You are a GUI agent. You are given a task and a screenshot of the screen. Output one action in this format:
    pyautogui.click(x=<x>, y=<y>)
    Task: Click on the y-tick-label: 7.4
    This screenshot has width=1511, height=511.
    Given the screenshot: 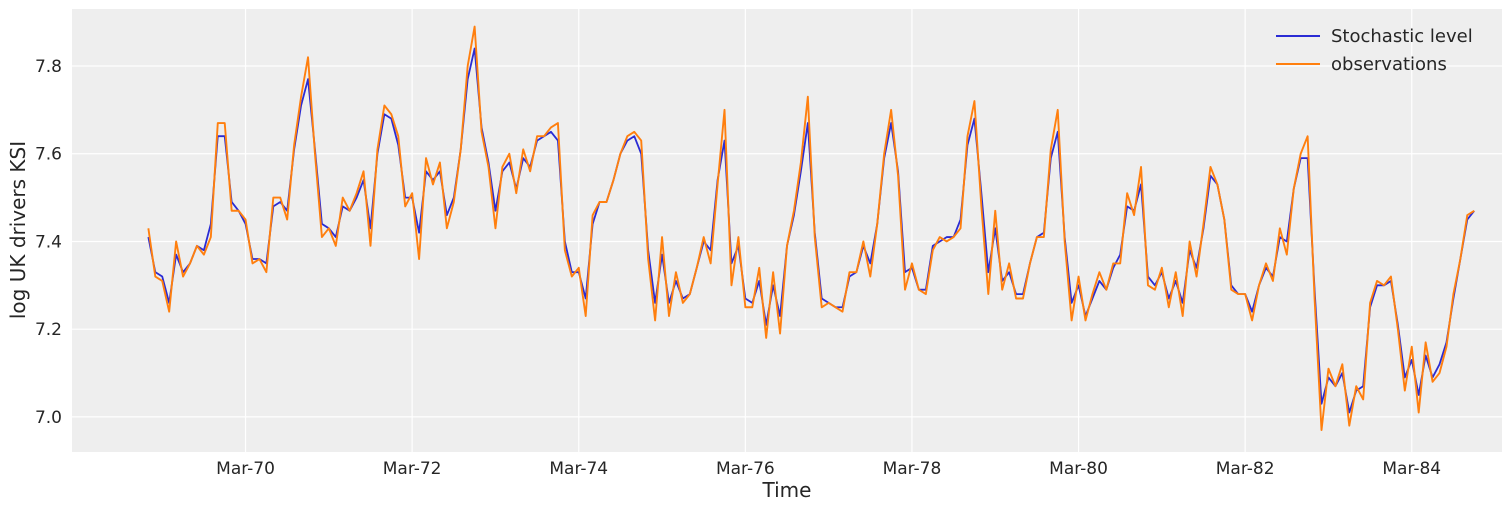 What is the action you would take?
    pyautogui.click(x=48, y=242)
    